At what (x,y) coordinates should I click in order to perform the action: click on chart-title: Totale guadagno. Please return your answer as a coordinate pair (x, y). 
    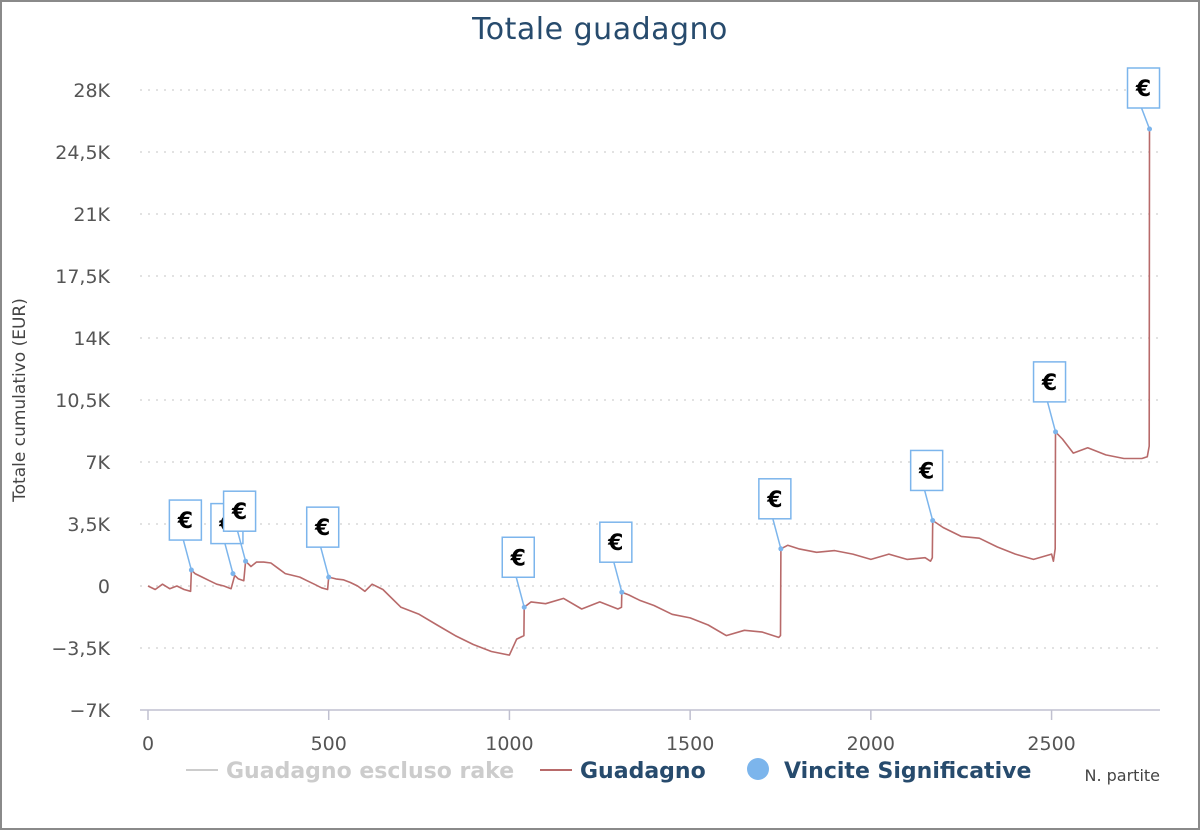
    Looking at the image, I should click on (600, 29).